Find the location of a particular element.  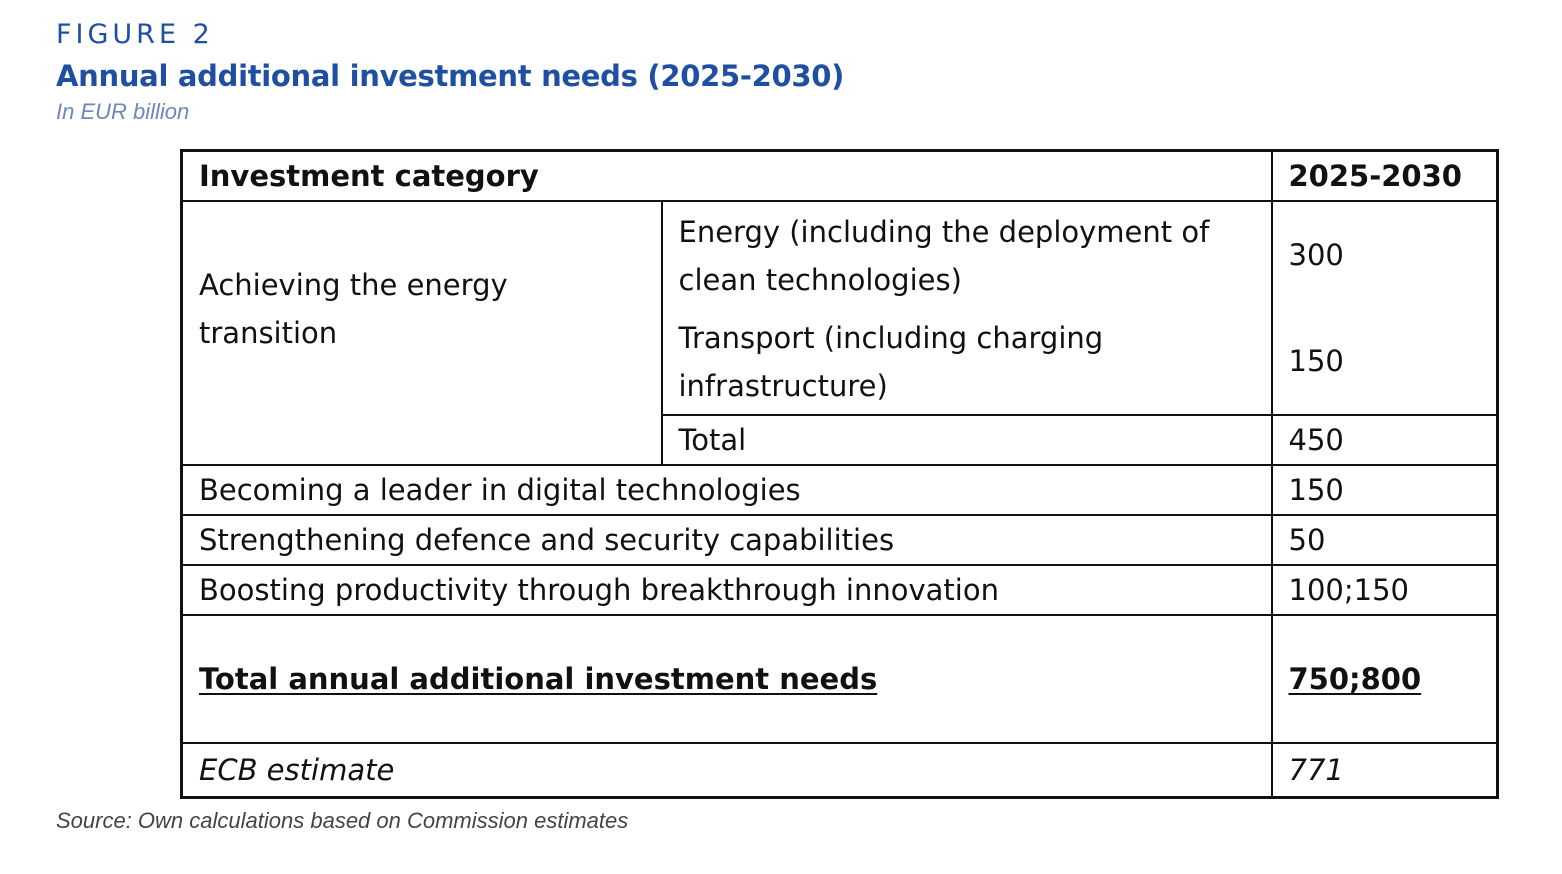

transport-subcategory-value: 150 is located at coordinates (1384, 362).